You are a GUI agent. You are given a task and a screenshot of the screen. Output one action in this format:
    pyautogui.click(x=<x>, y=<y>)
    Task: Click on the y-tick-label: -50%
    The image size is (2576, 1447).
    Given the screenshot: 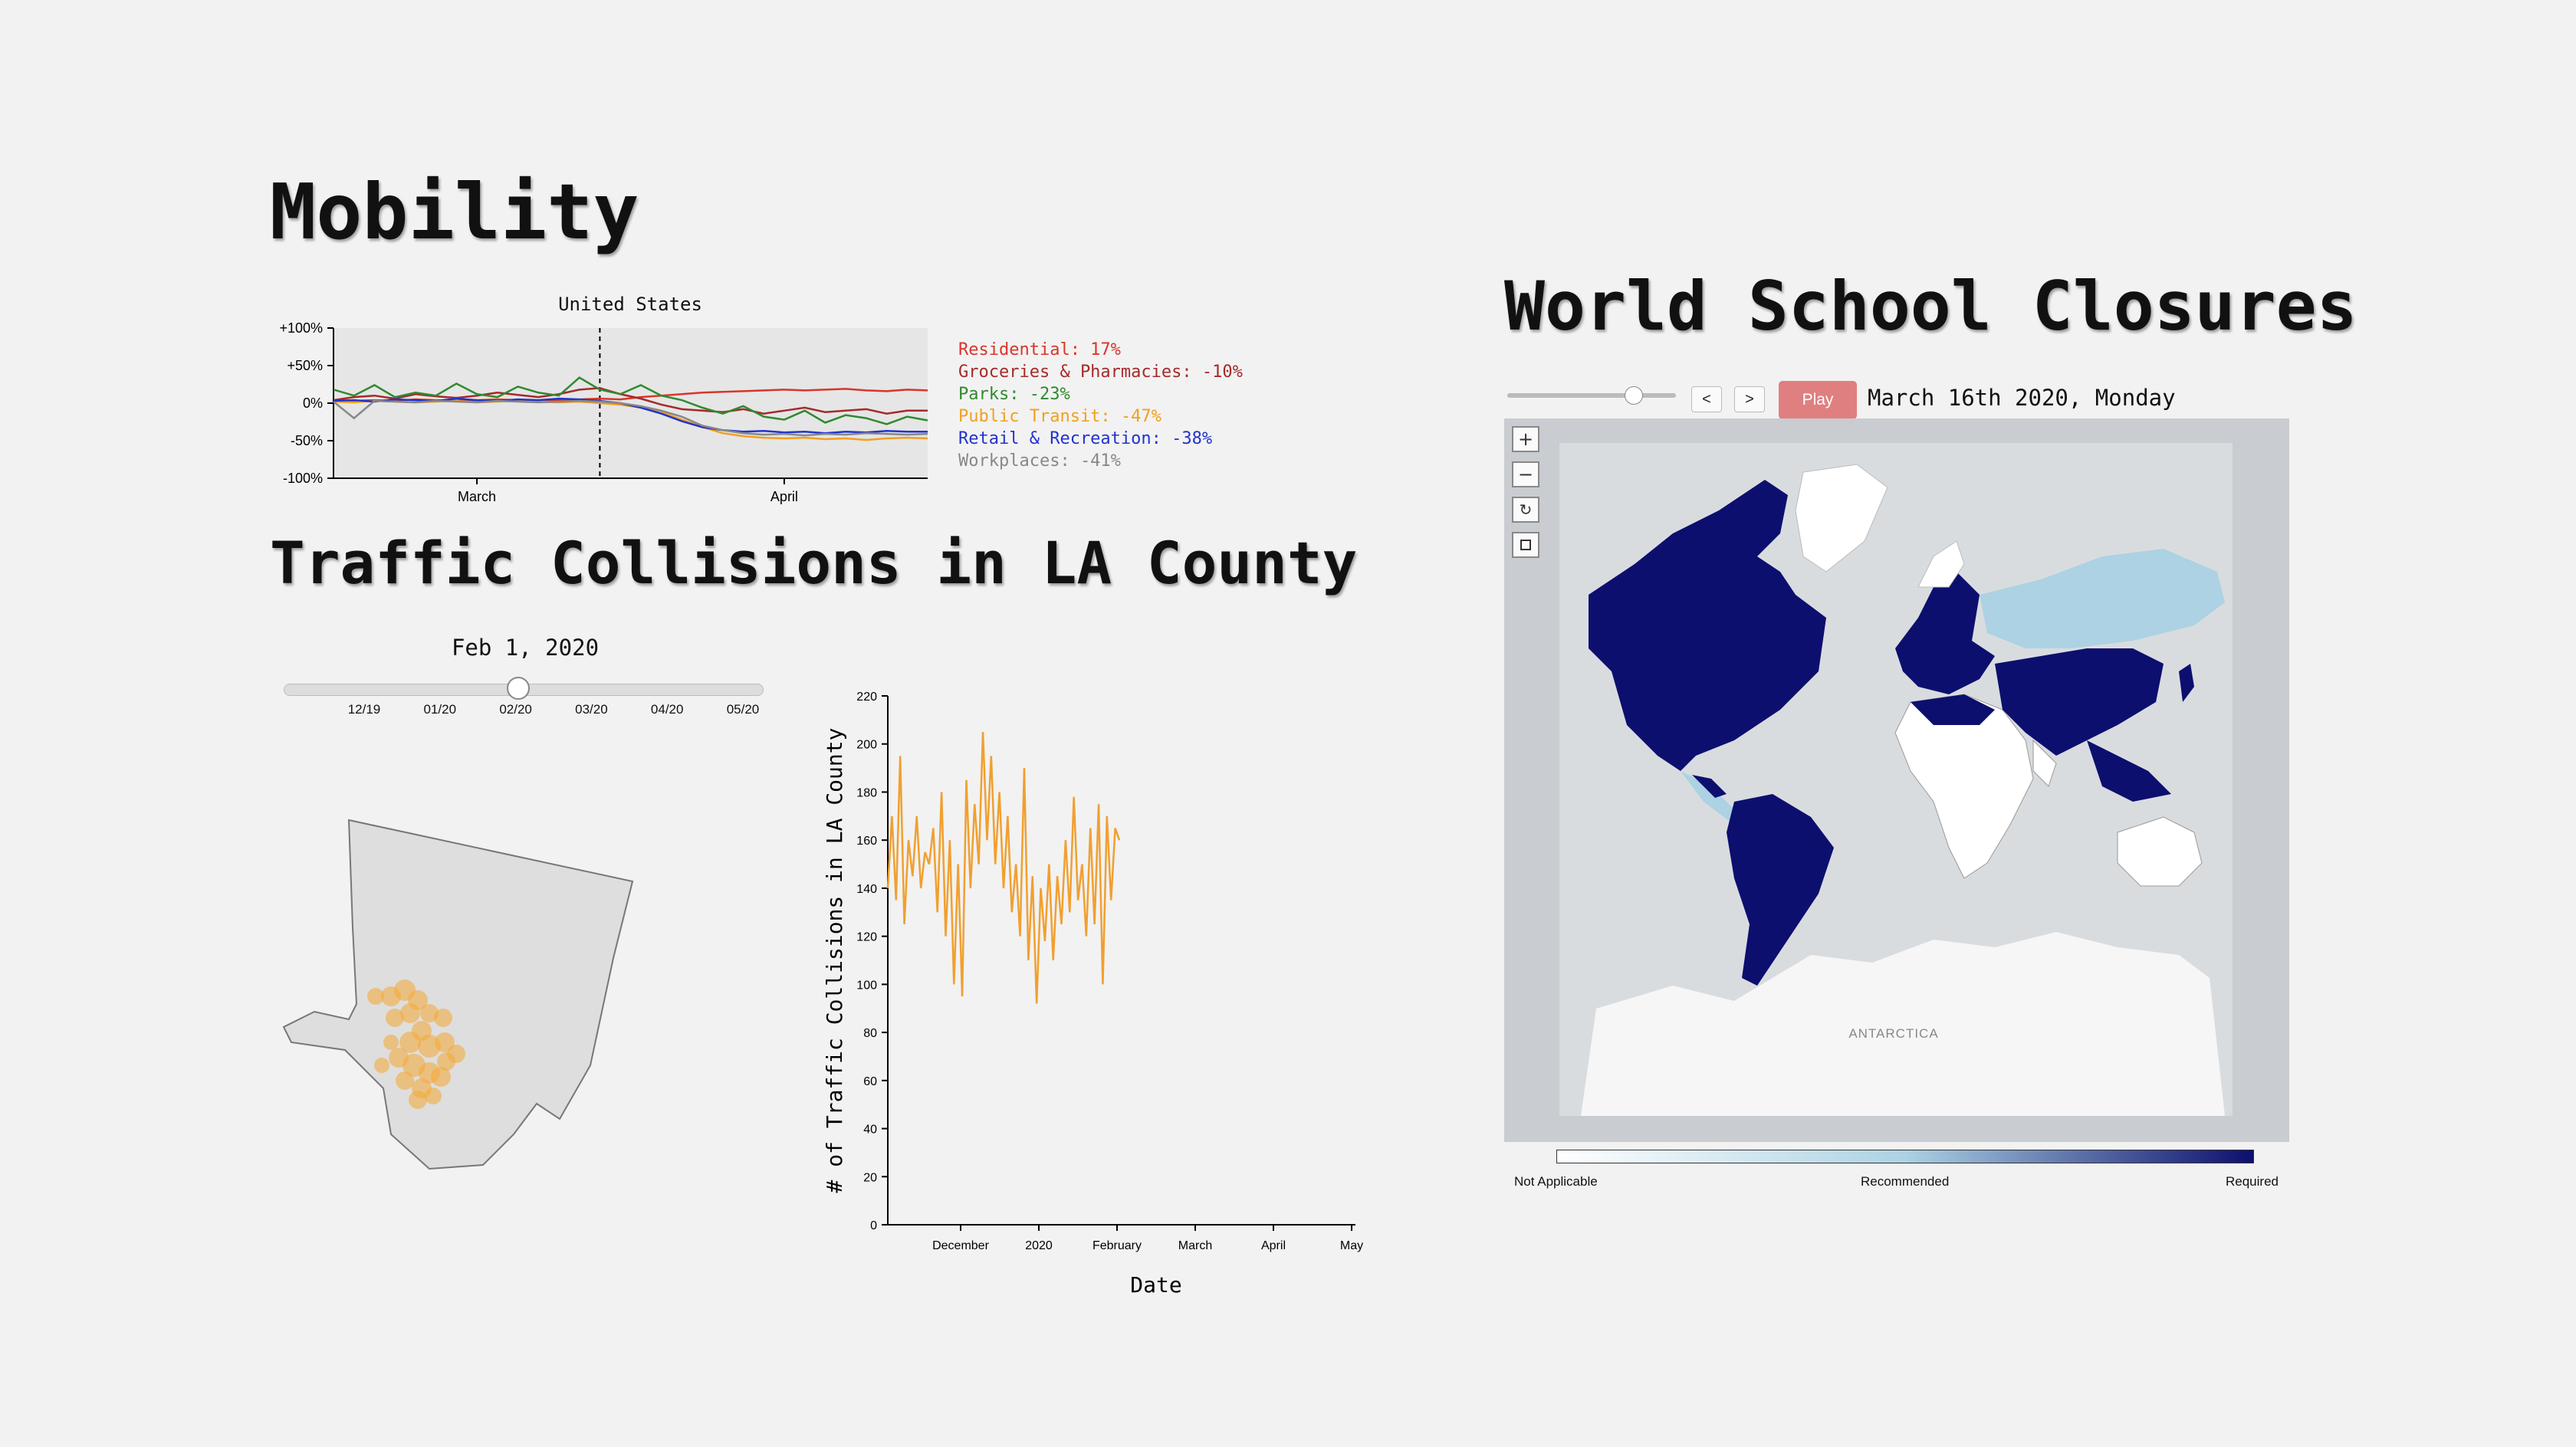 What is the action you would take?
    pyautogui.click(x=307, y=441)
    